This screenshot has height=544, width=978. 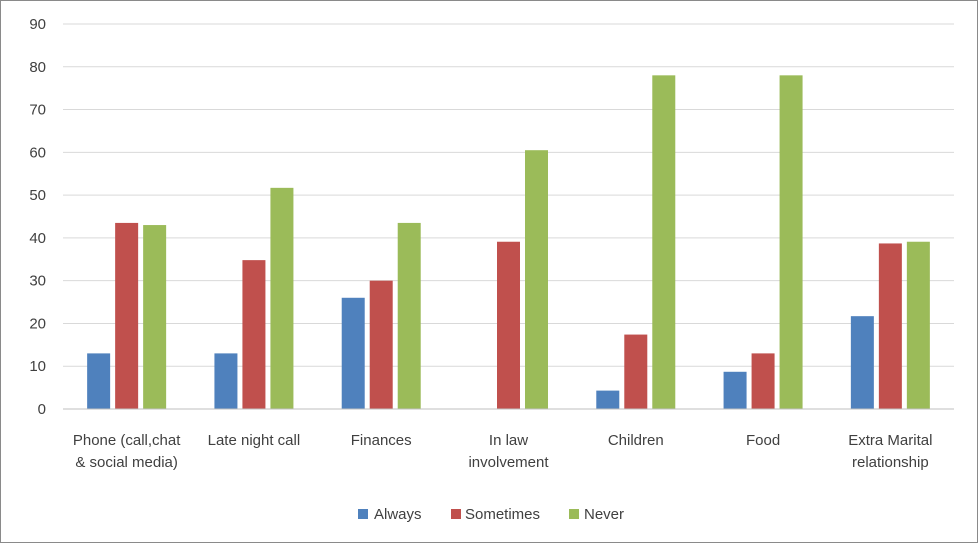 What do you see at coordinates (37, 238) in the screenshot?
I see `y-tick-label: 40` at bounding box center [37, 238].